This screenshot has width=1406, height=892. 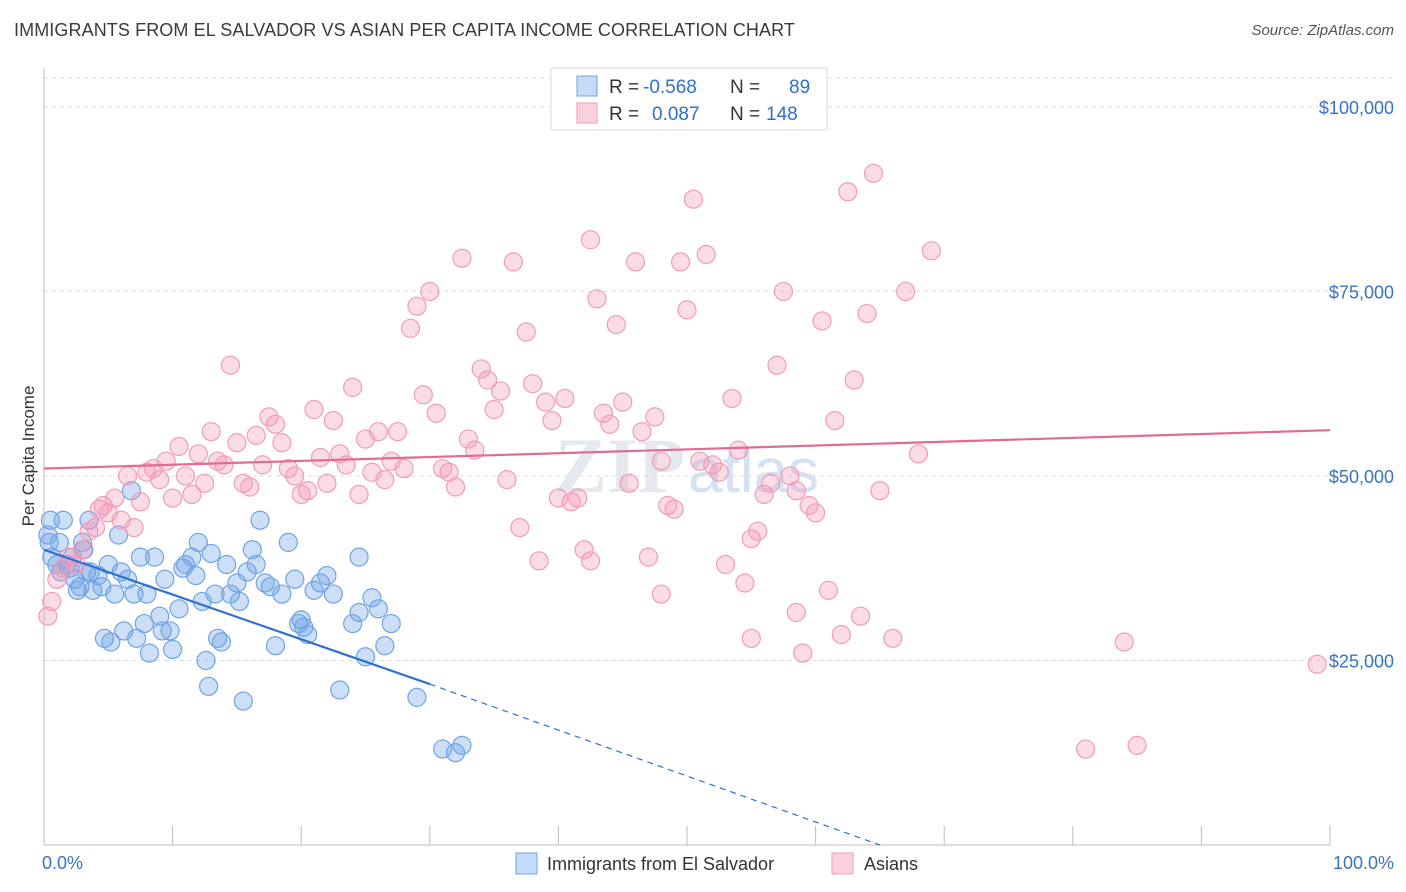 I want to click on bottom-legend-label-asians: Asians, so click(x=891, y=864).